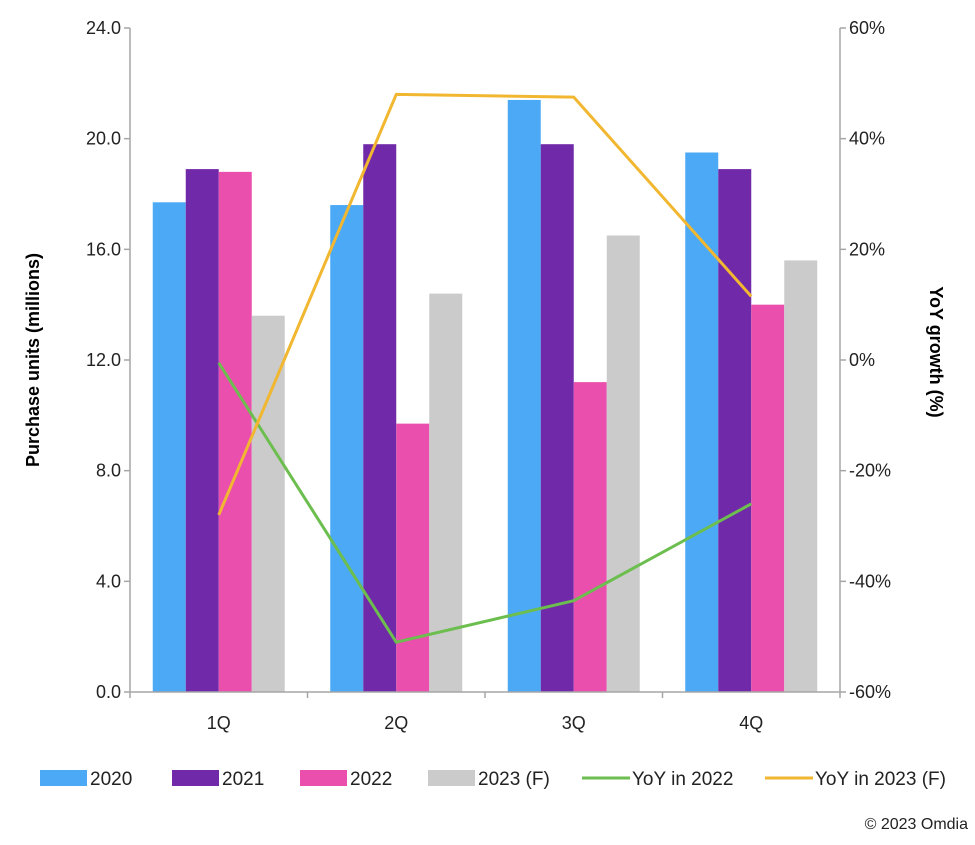  What do you see at coordinates (451, 778) in the screenshot?
I see `legend-swatch-2023-f` at bounding box center [451, 778].